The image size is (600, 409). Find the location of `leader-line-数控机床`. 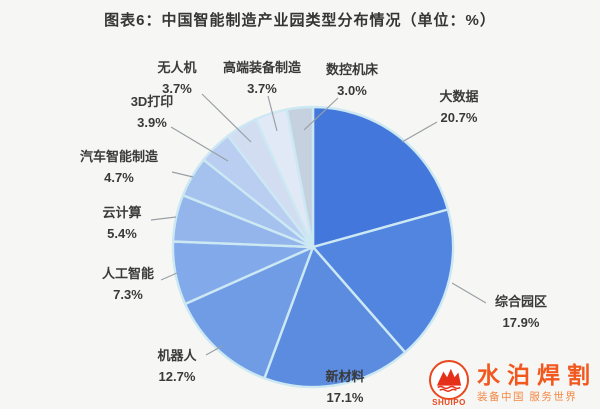

leader-line-数控机床 is located at coordinates (321, 114).